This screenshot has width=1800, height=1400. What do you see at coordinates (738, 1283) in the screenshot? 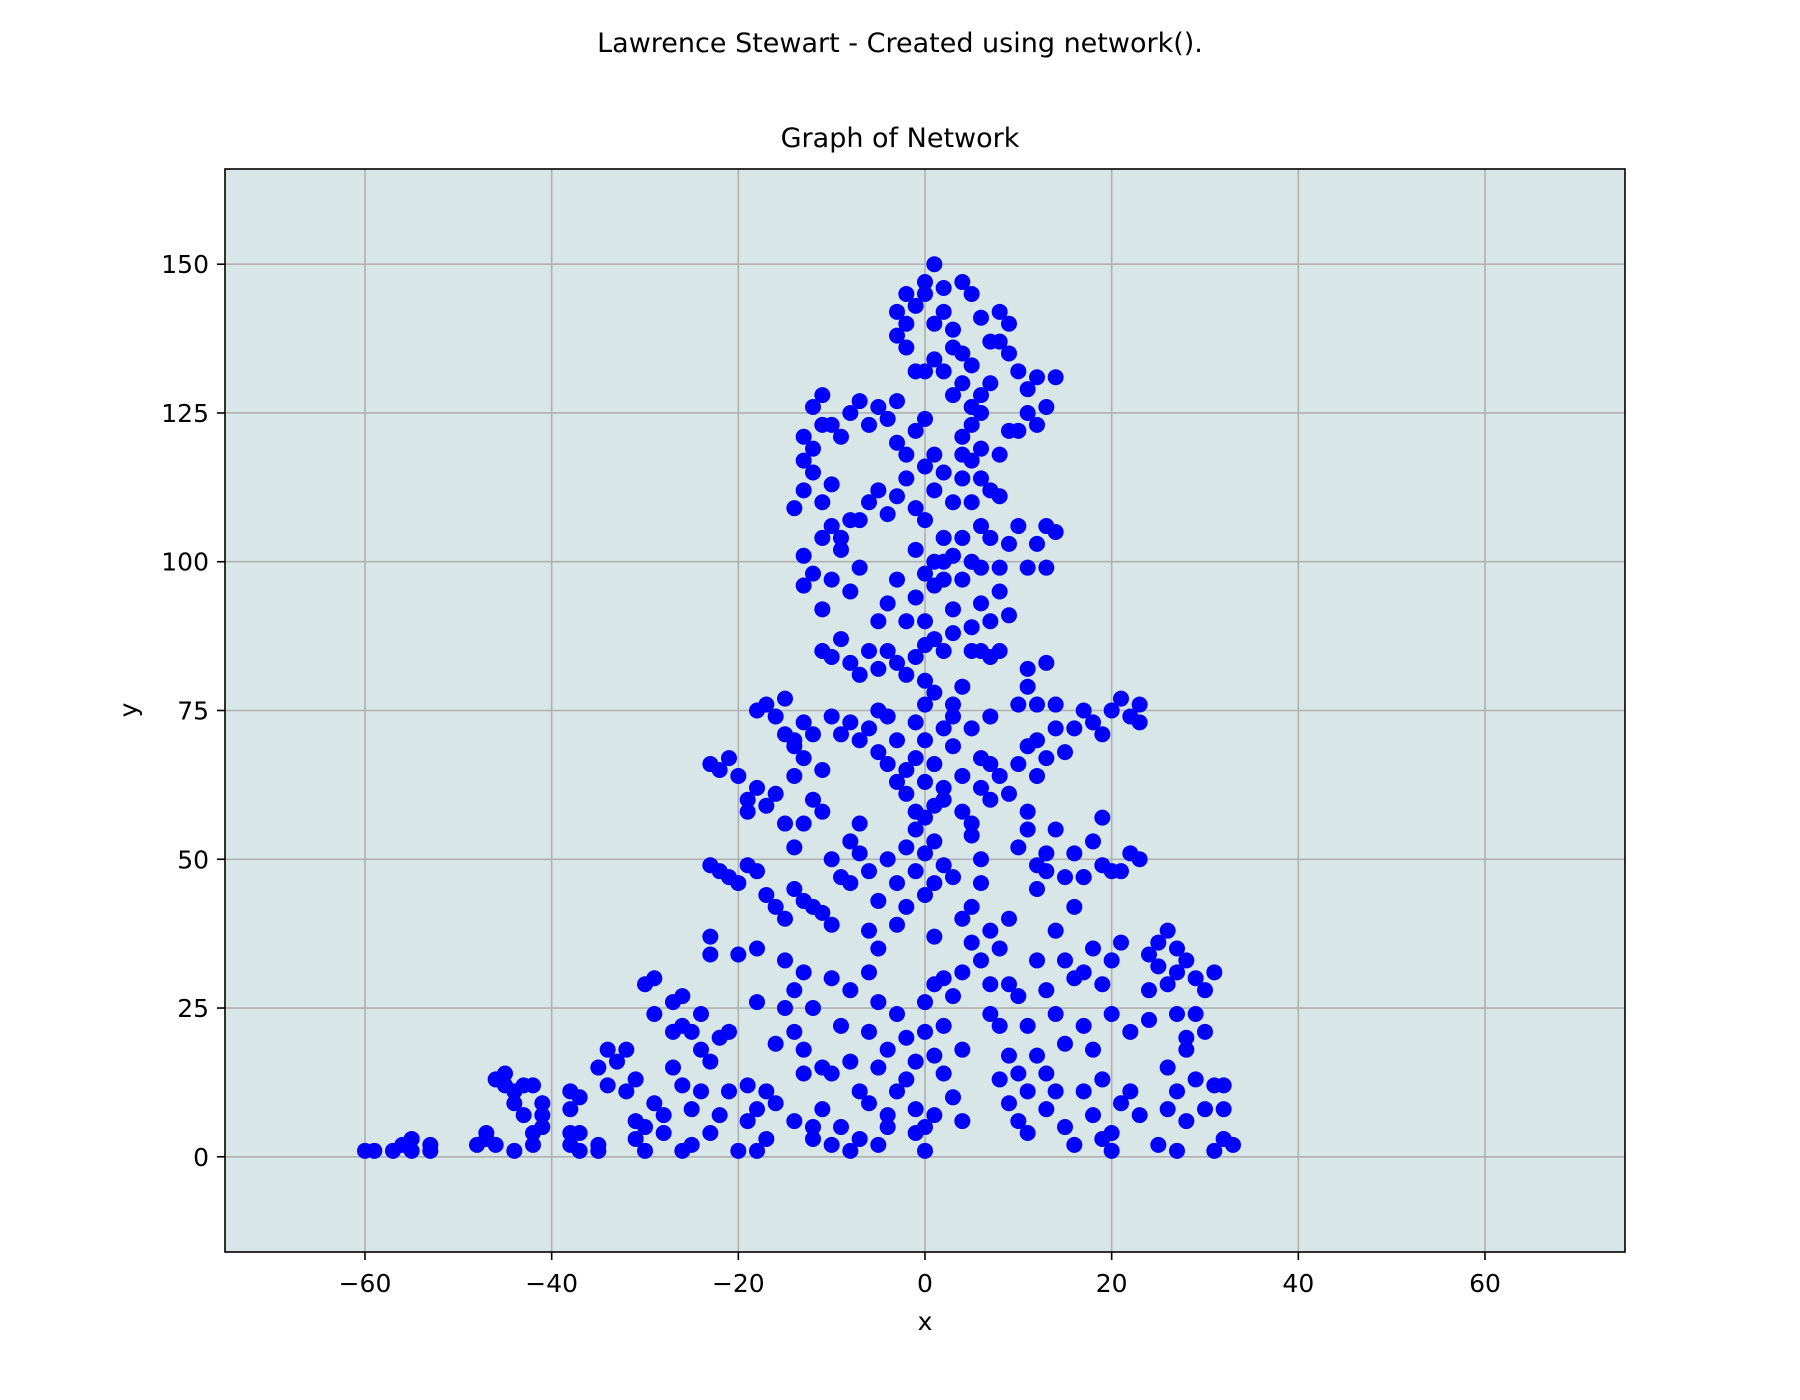
I see `x-tick-label: −20` at bounding box center [738, 1283].